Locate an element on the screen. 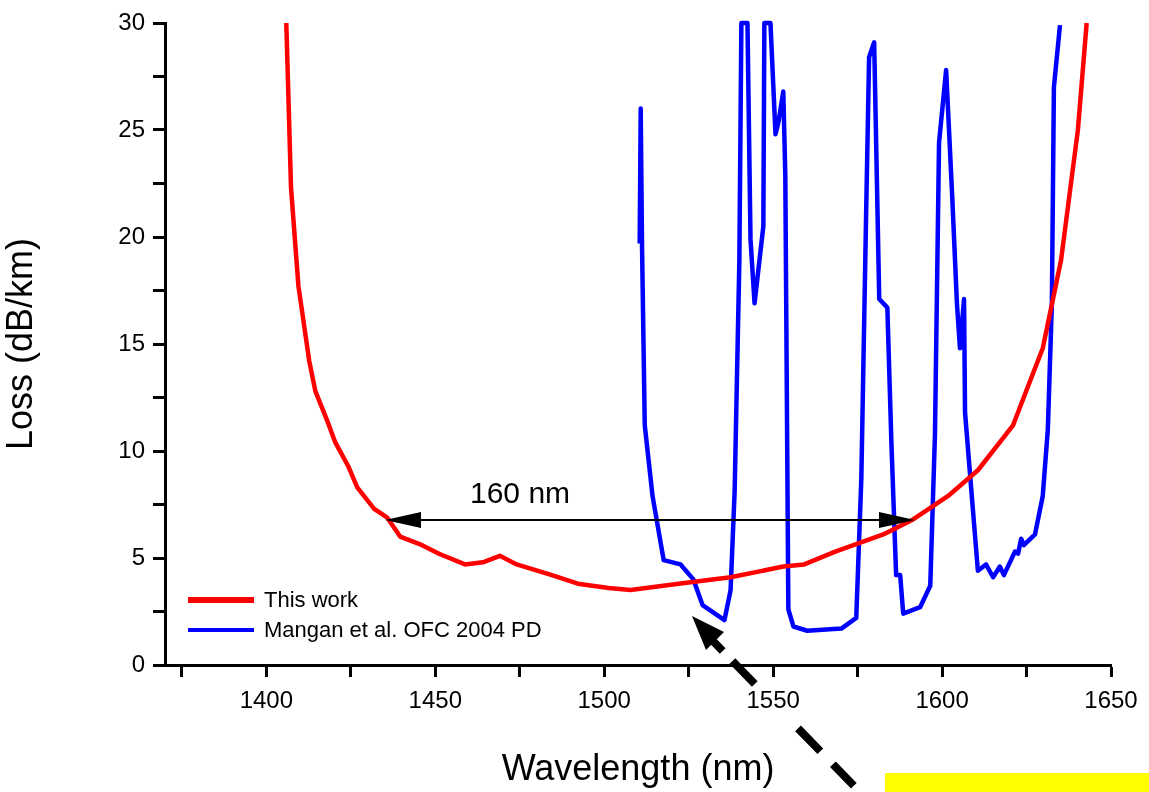  x-tick-label: 1650 is located at coordinates (1111, 700).